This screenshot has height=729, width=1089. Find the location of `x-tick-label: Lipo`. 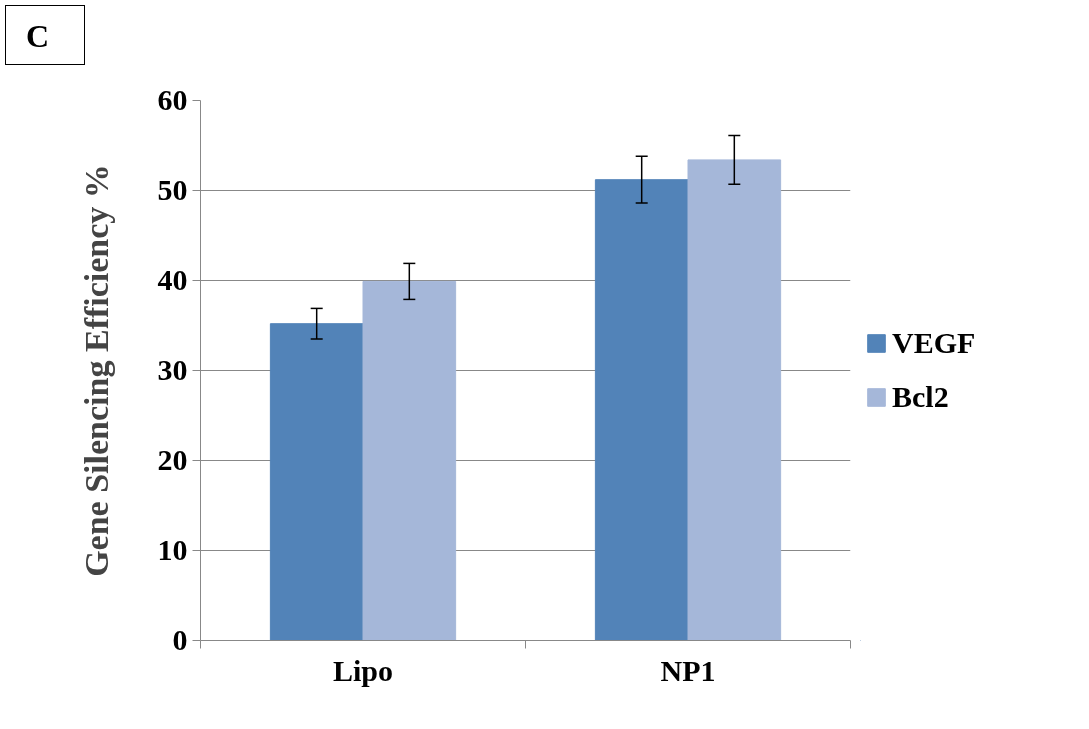

x-tick-label: Lipo is located at coordinates (363, 670).